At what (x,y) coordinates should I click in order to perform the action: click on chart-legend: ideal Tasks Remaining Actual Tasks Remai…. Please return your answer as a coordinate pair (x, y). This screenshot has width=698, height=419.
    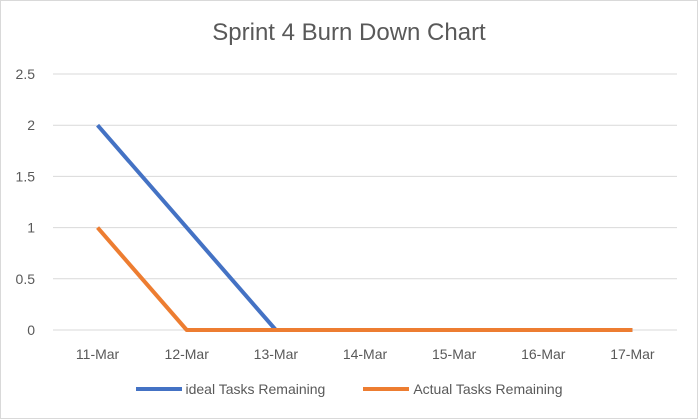
    Looking at the image, I should click on (349, 389).